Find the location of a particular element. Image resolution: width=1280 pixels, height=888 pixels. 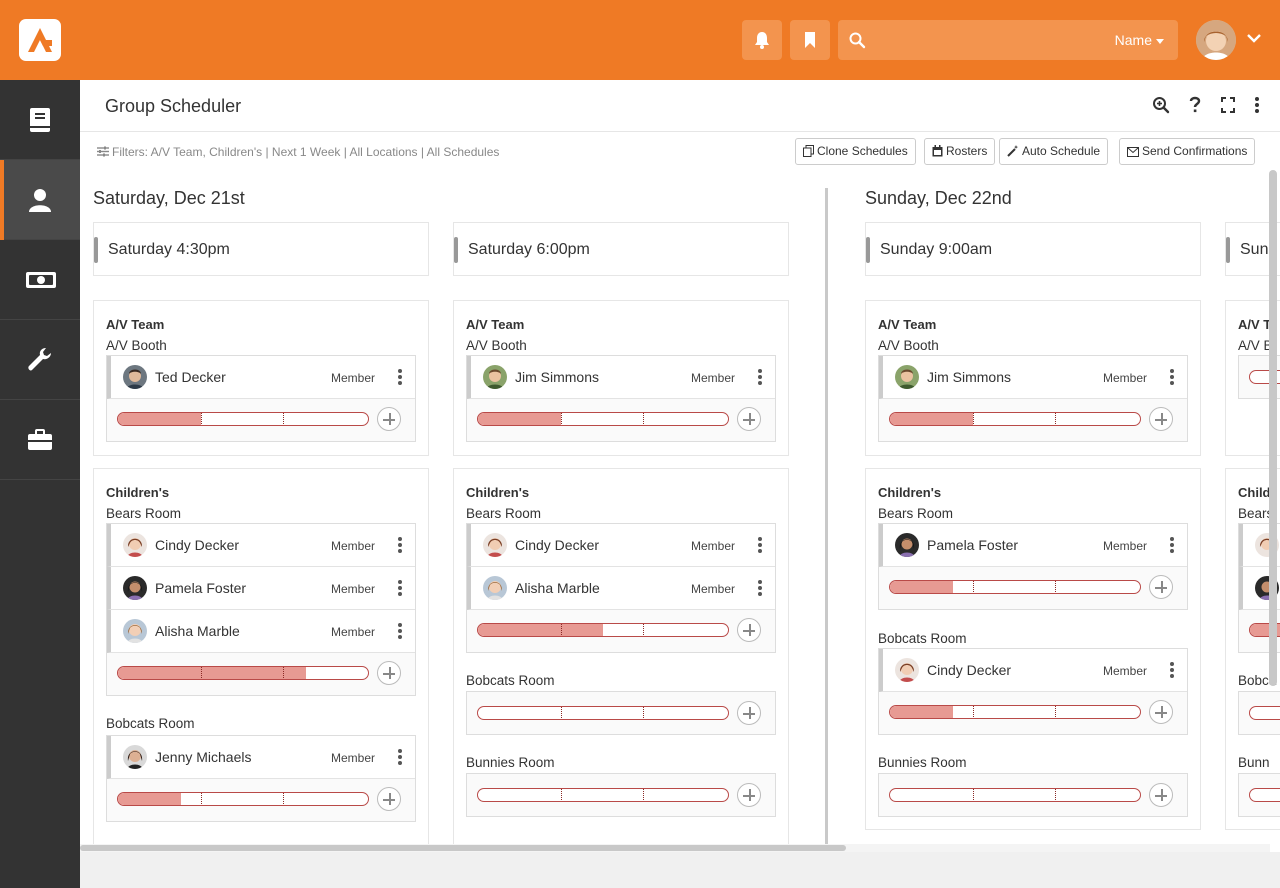

location-dropzone: Cindy Decker Member is located at coordinates (1033, 691).